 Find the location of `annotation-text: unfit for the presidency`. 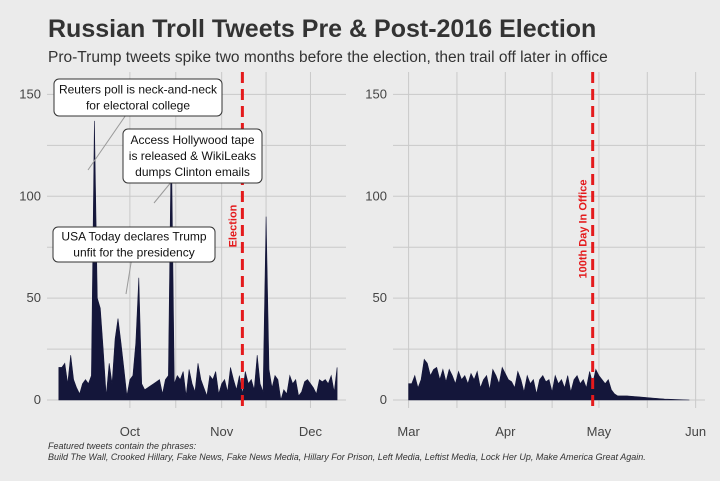

annotation-text: unfit for the presidency is located at coordinates (133, 253).